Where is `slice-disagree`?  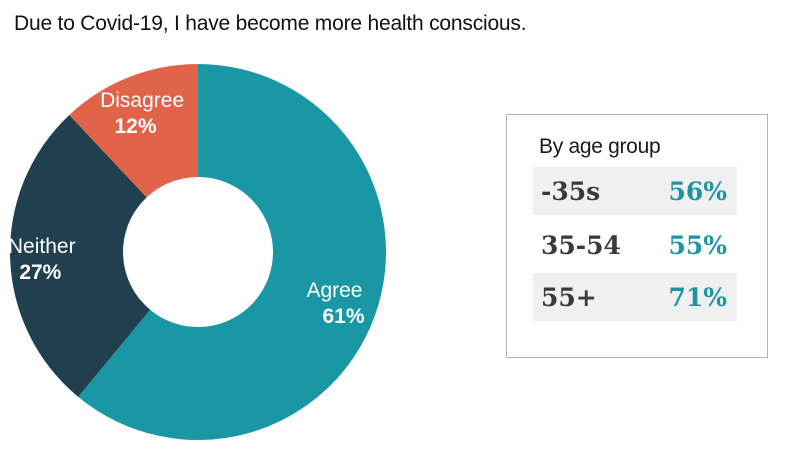 slice-disagree is located at coordinates (133, 130).